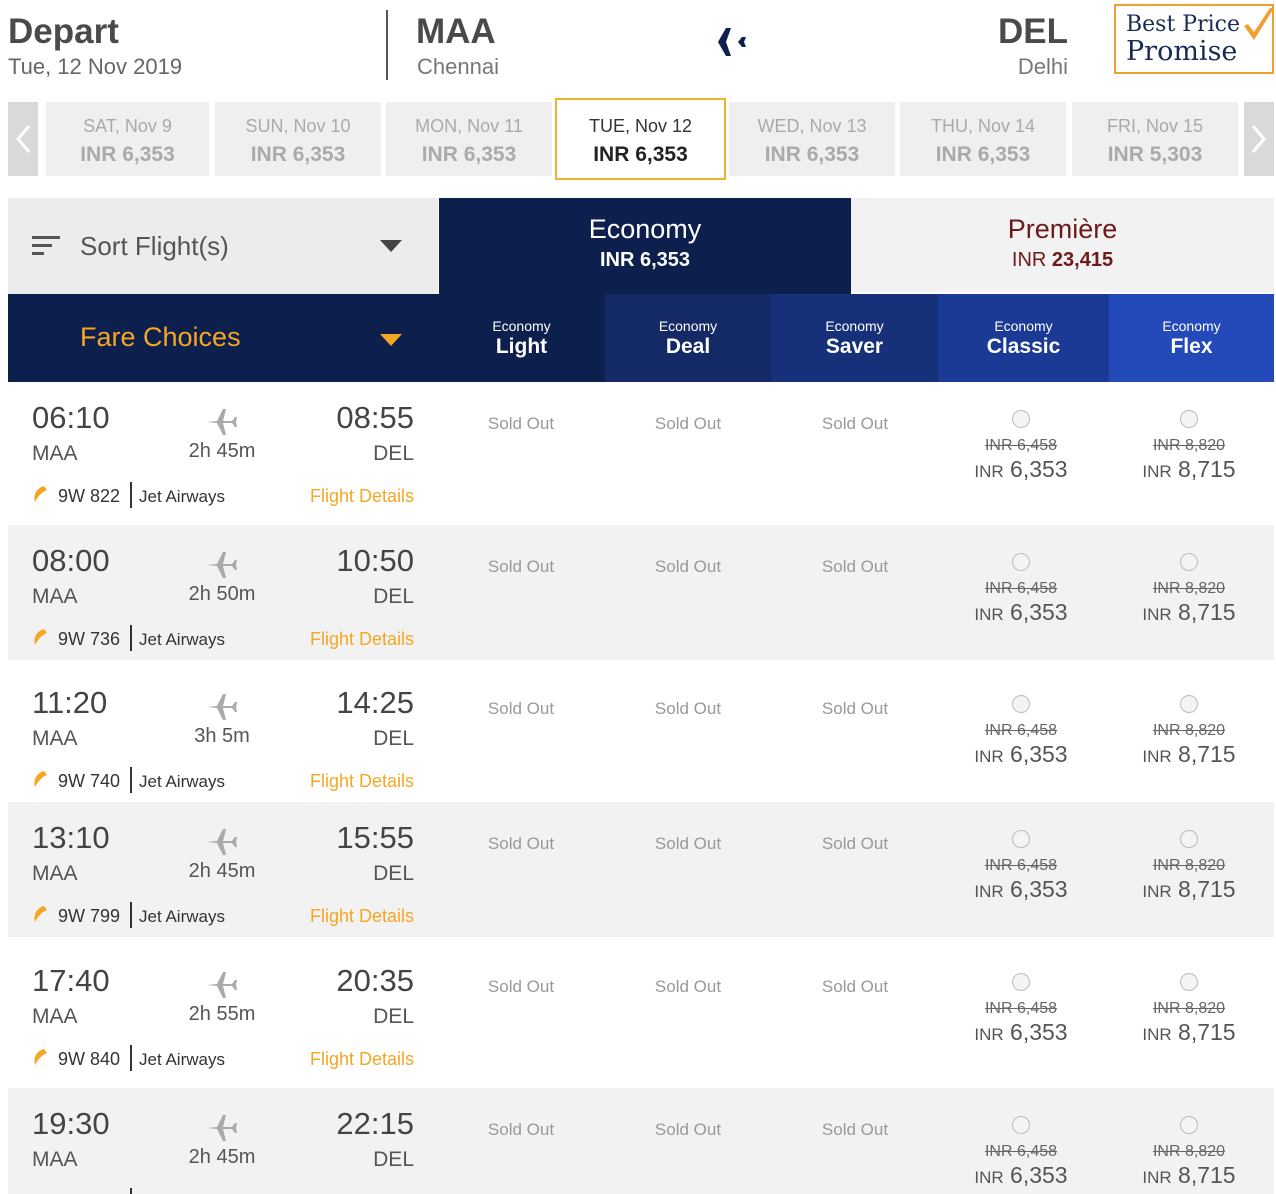 The height and width of the screenshot is (1194, 1276). What do you see at coordinates (1189, 1032) in the screenshot?
I see `current-price: INR 8,715` at bounding box center [1189, 1032].